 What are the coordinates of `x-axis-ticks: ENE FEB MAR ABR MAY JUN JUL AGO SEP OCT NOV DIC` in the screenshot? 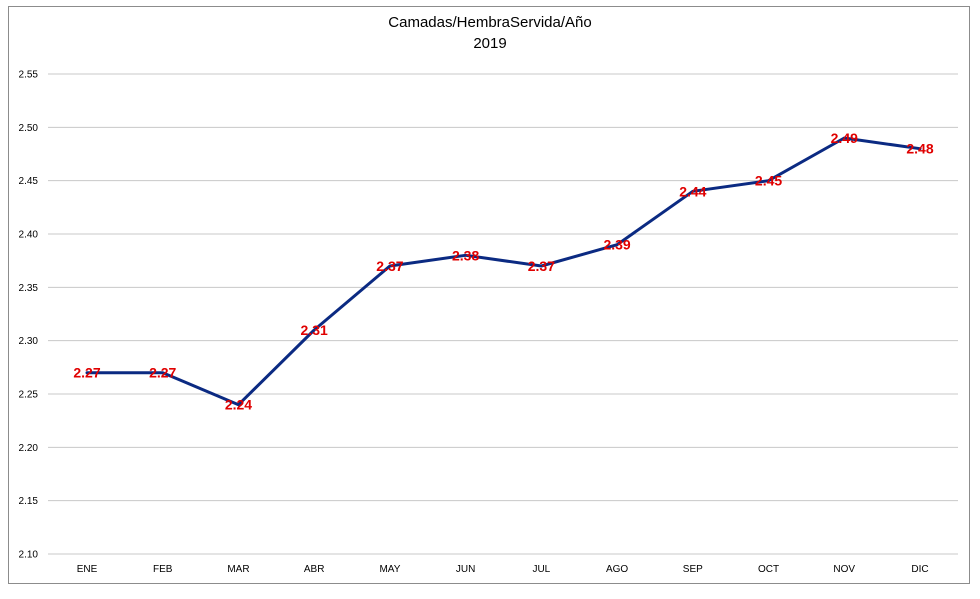 It's located at (503, 569).